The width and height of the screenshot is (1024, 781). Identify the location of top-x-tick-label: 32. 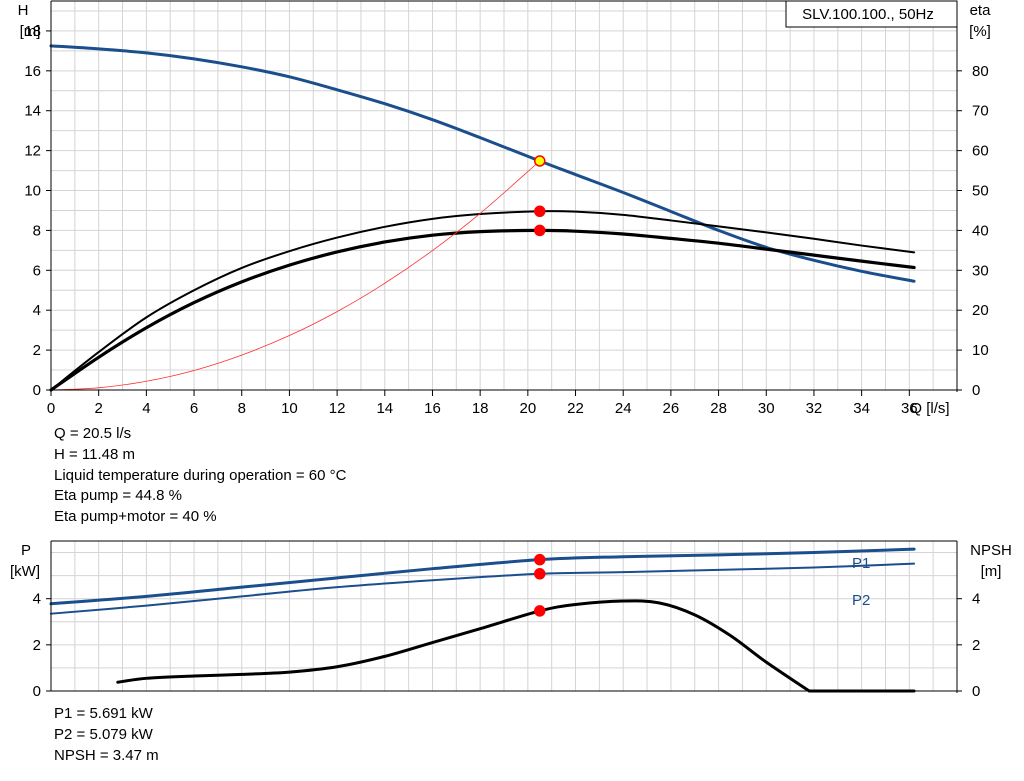
(814, 408).